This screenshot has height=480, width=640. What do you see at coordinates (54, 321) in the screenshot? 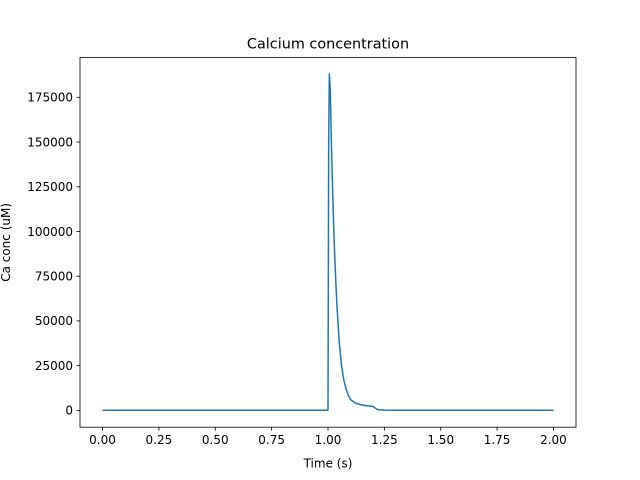
I see `y-tick-label: 50000` at bounding box center [54, 321].